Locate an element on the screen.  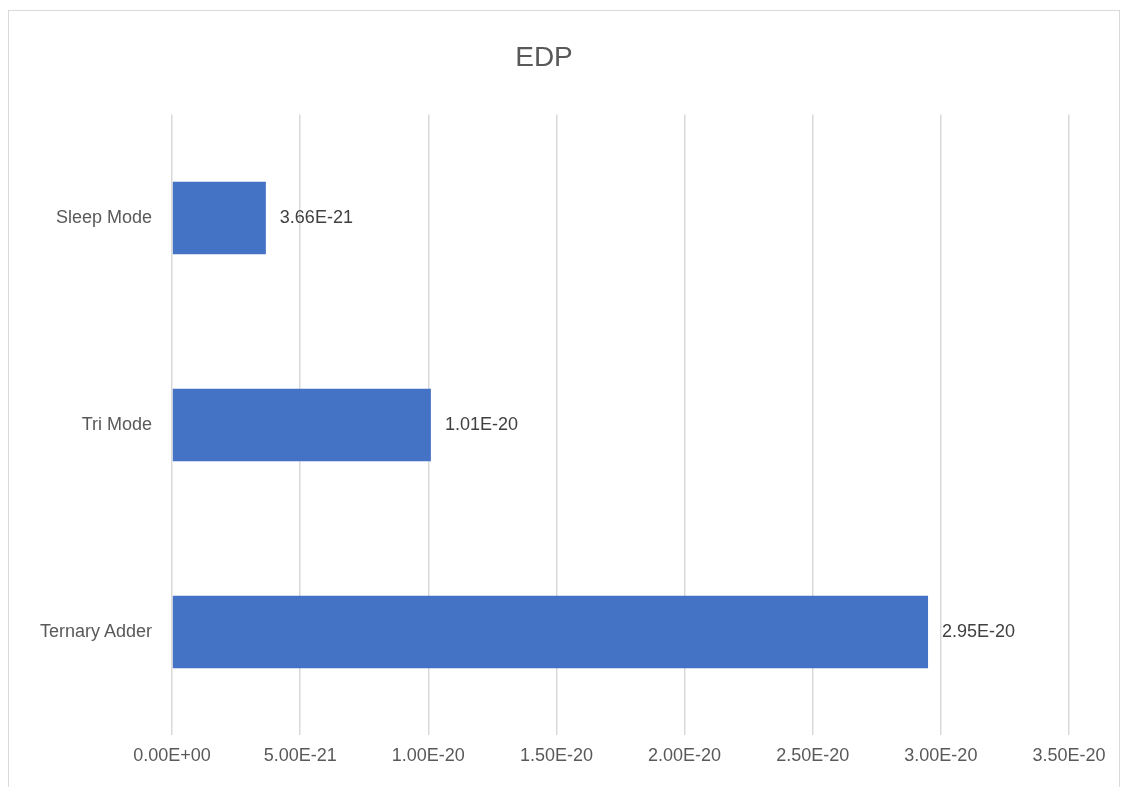
x-tick-label: 1.00E-20 is located at coordinates (428, 755).